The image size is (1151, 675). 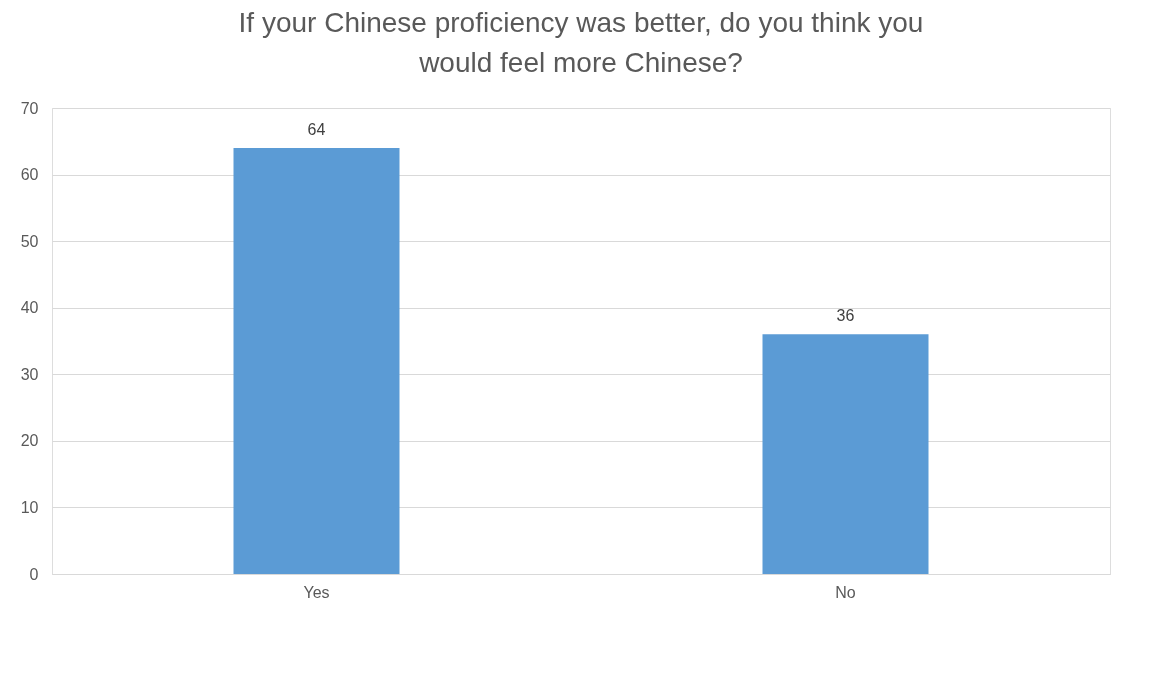 I want to click on y-tick-label: 10, so click(x=29, y=507).